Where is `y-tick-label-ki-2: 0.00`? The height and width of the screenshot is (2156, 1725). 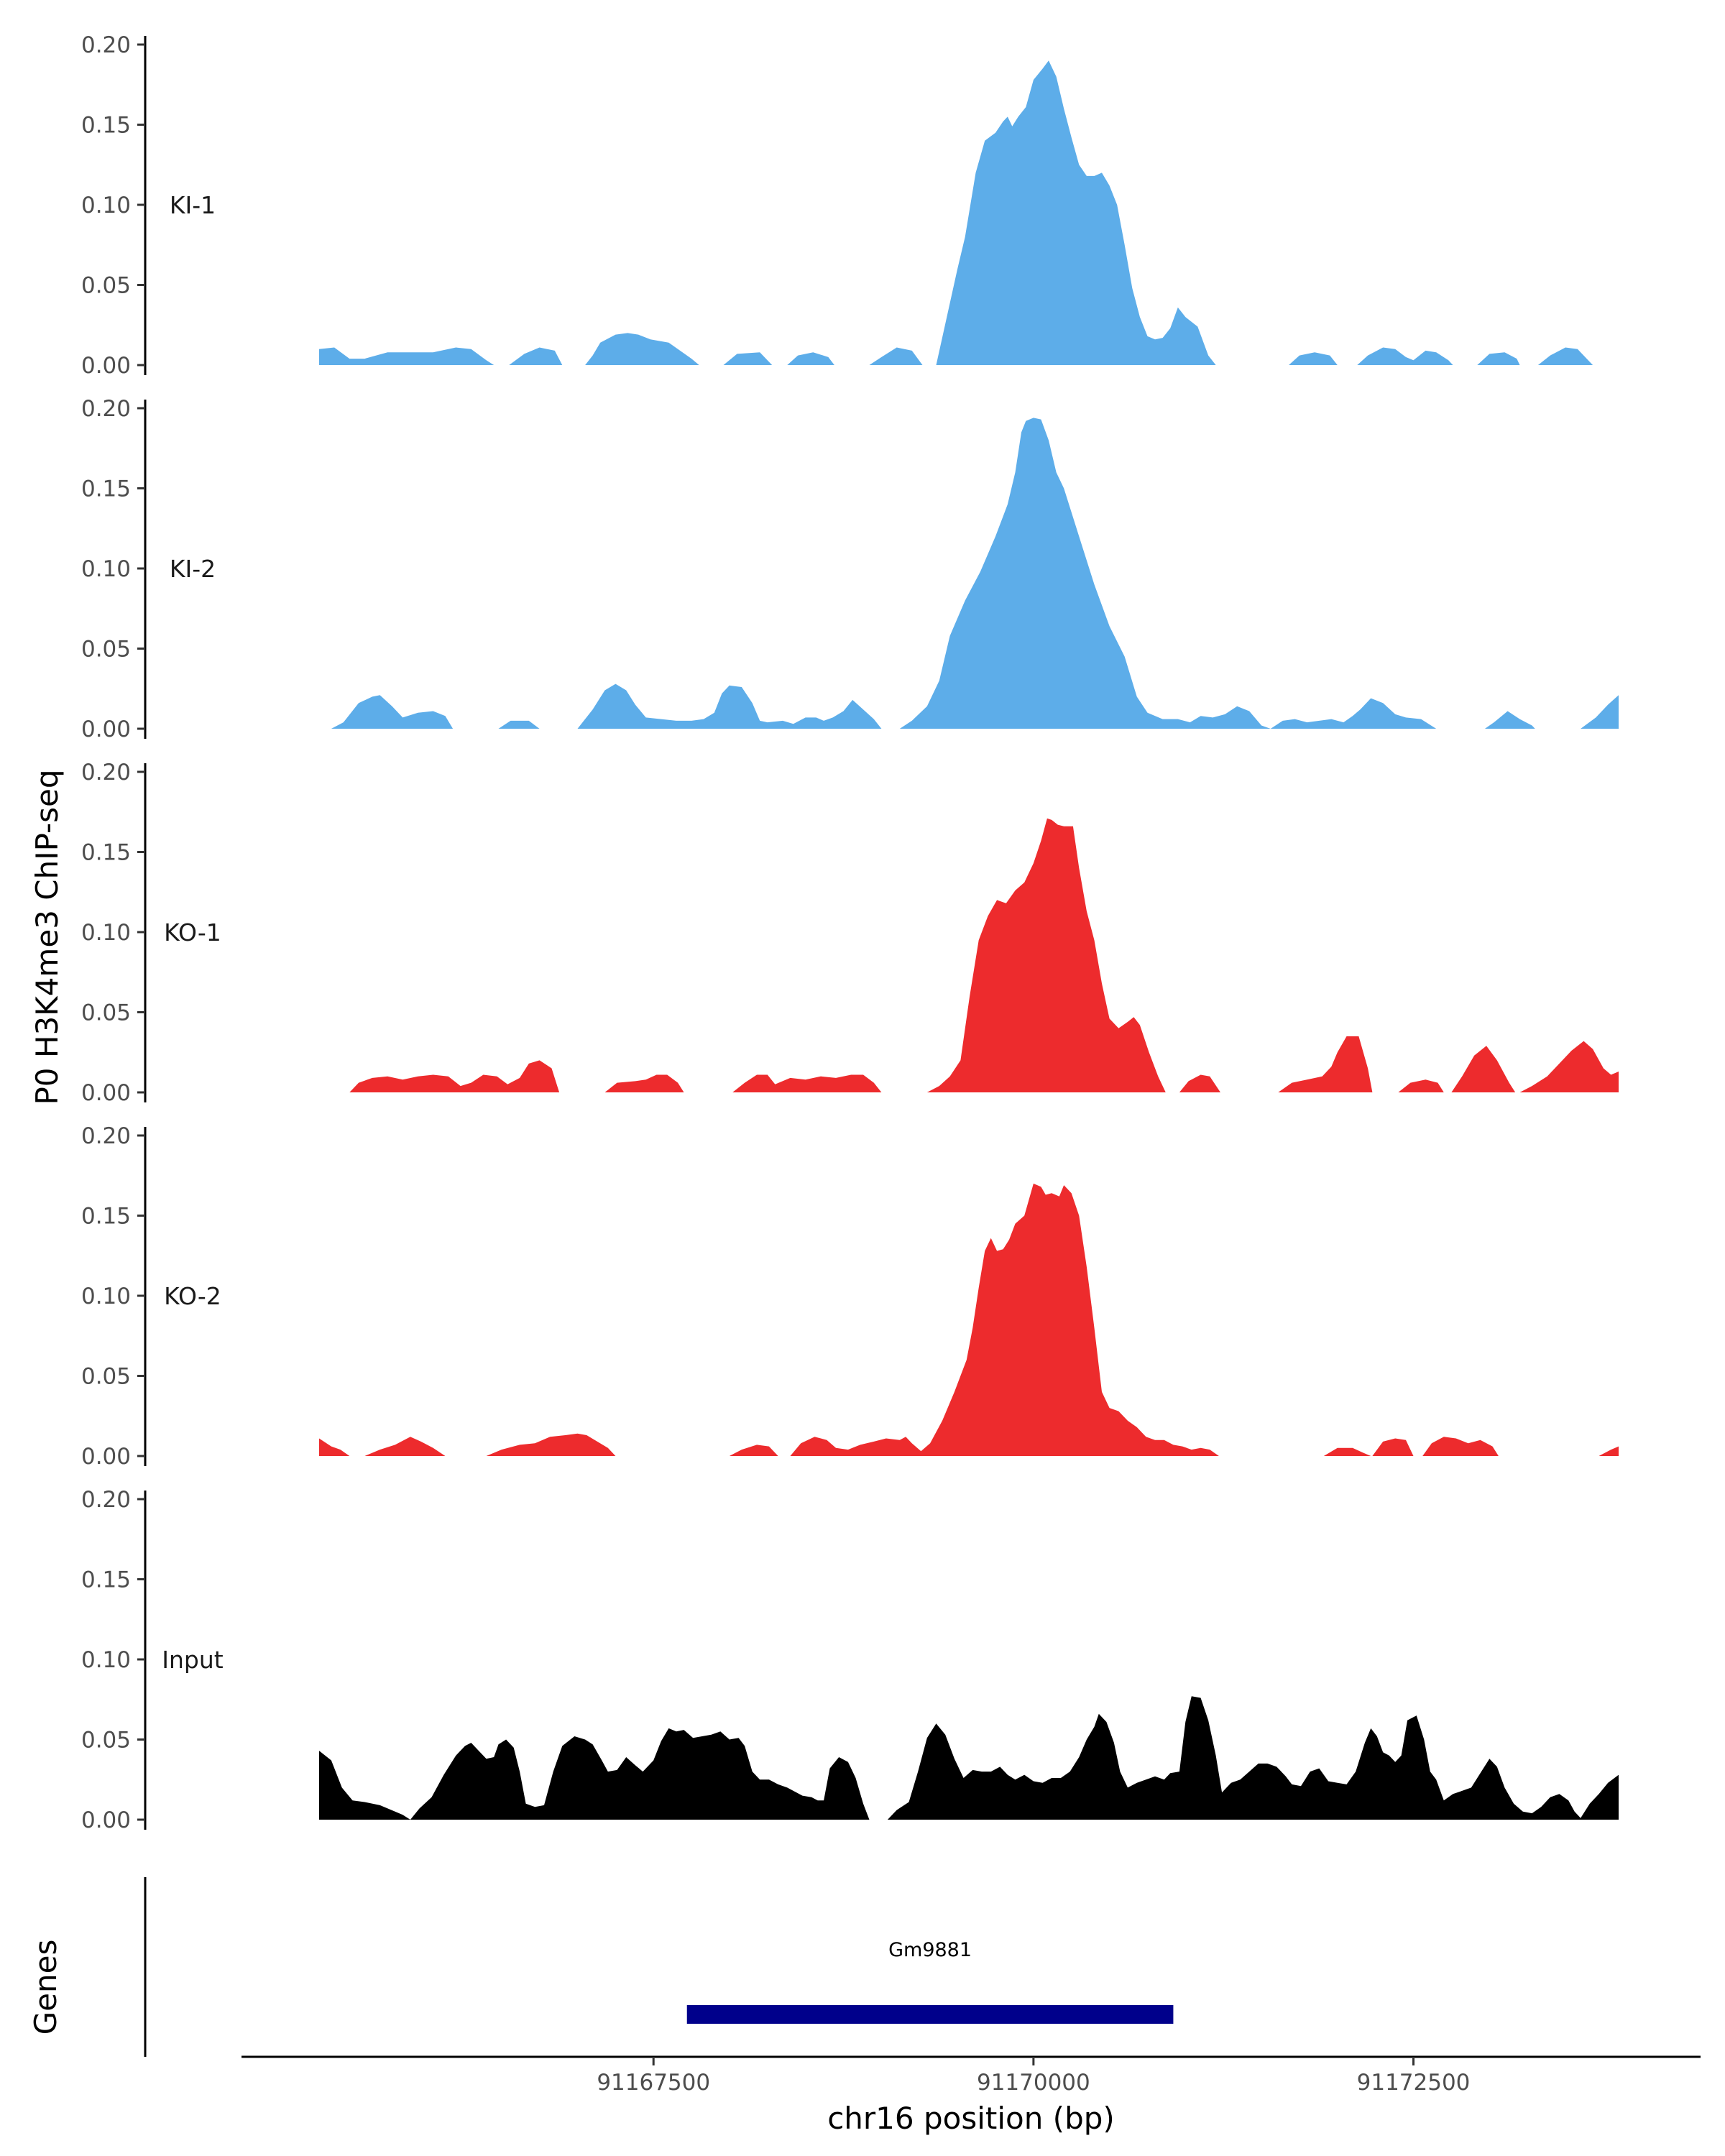 y-tick-label-ki-2: 0.00 is located at coordinates (106, 729).